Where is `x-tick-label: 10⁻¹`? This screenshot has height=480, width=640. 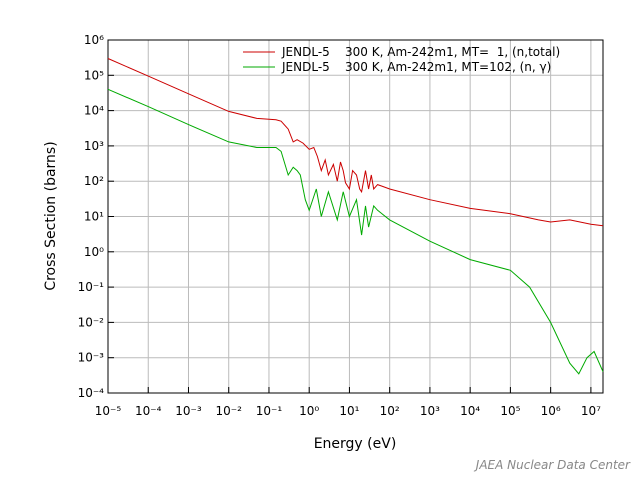
x-tick-label: 10⁻¹ is located at coordinates (269, 411).